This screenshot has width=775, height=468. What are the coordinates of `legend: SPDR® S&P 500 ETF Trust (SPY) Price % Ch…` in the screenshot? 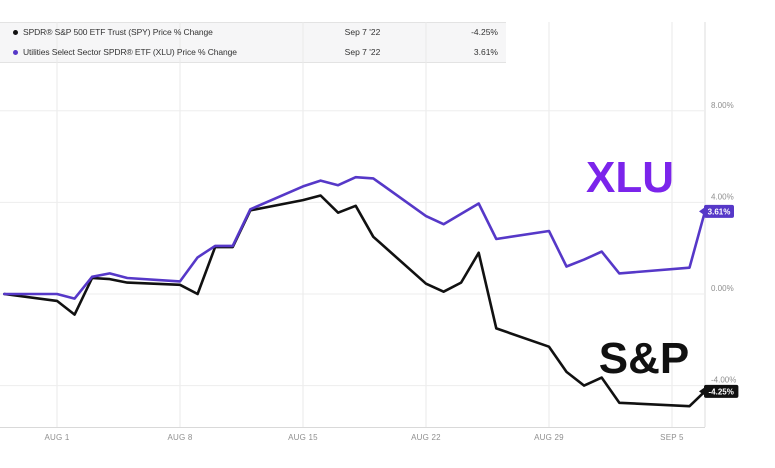 It's located at (253, 42).